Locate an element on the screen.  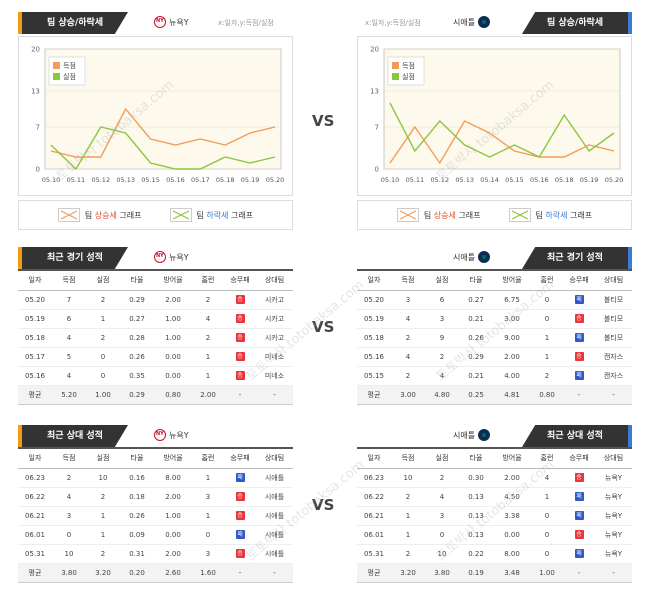
table-cell: 2.00 is located at coordinates (173, 497).